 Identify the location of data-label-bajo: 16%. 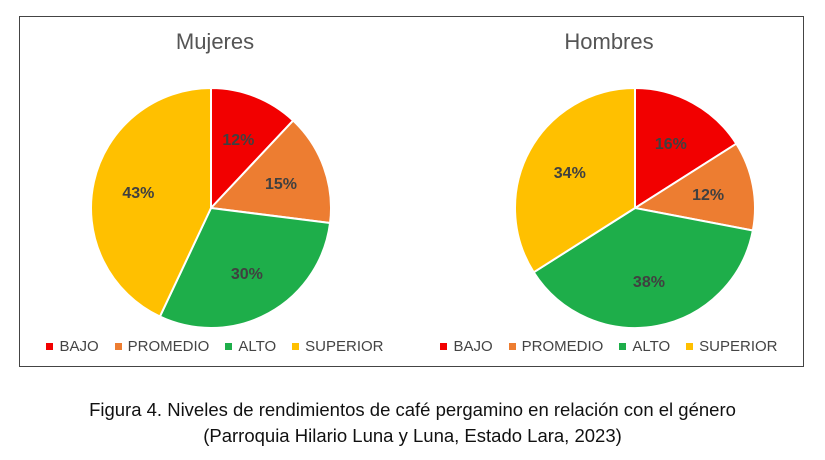
(671, 144).